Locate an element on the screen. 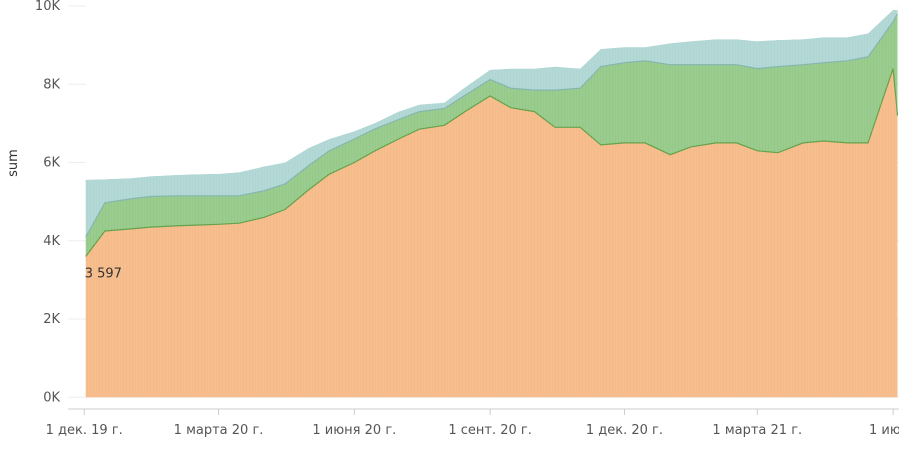  x-tick-label: 1 марта 21 г. is located at coordinates (757, 430).